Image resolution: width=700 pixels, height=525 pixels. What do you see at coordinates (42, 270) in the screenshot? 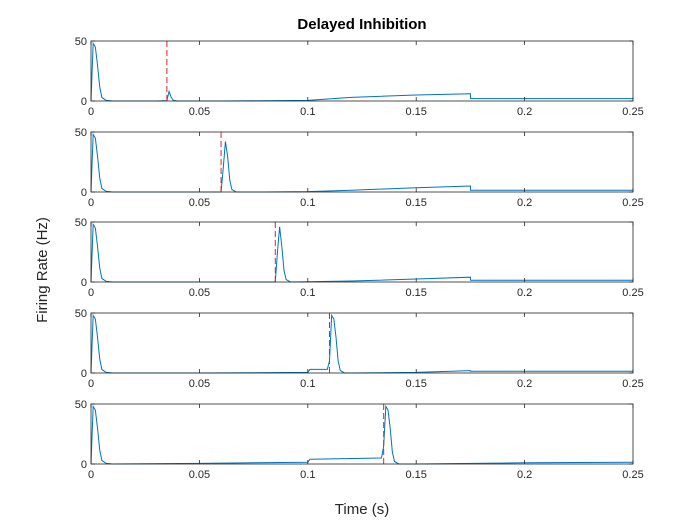
I see `y-axis-label: Firing Rate (Hz)` at bounding box center [42, 270].